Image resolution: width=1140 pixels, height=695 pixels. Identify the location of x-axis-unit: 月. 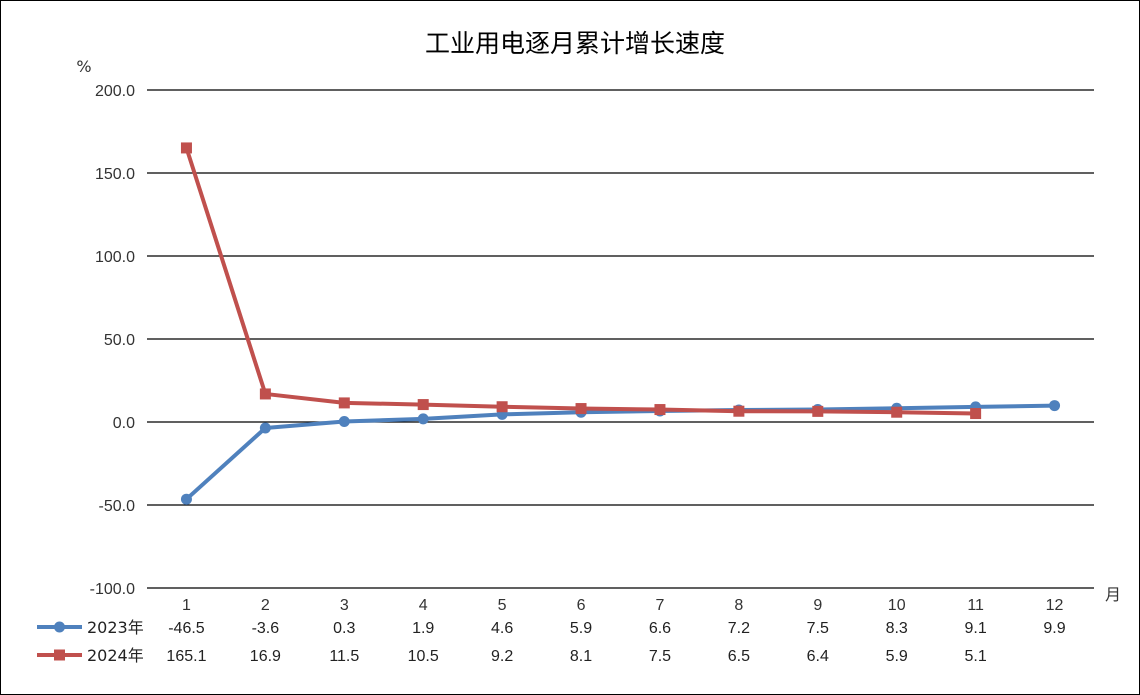
(1113, 594).